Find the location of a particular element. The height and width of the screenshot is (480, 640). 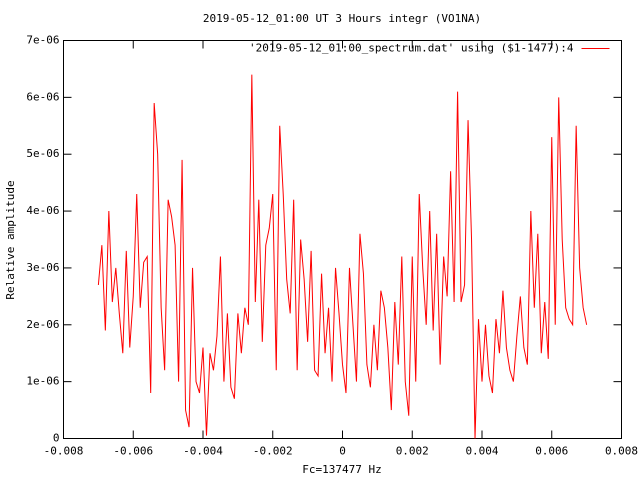

y-tick-label: 6e-06 is located at coordinates (42, 96).